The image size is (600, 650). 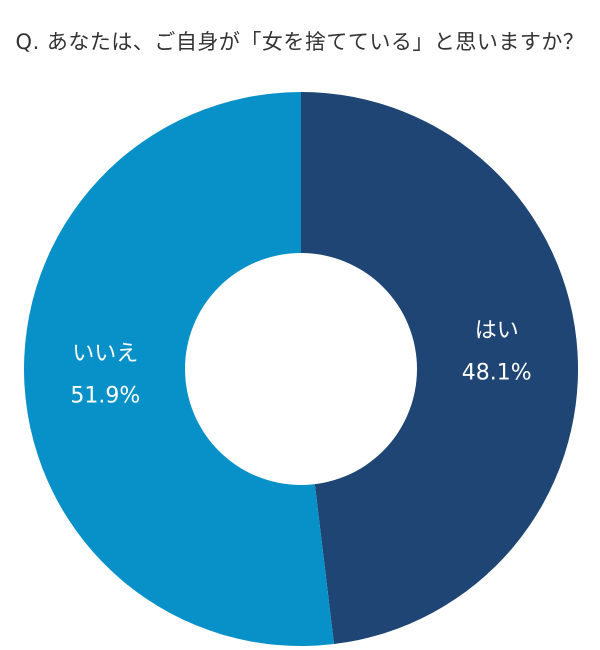 I want to click on donut-labels: はい 48.1% いいえ 51.9%, so click(x=300, y=363).